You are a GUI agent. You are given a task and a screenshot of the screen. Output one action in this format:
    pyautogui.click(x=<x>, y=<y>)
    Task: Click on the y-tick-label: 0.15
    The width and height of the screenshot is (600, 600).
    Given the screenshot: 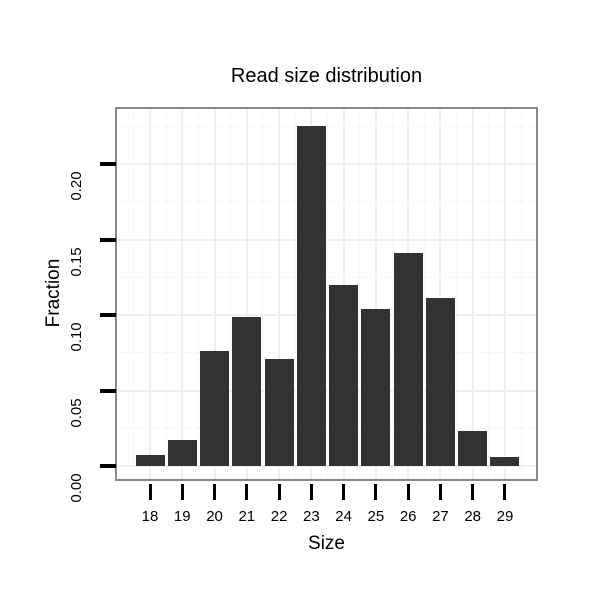 What is the action you would take?
    pyautogui.click(x=76, y=261)
    